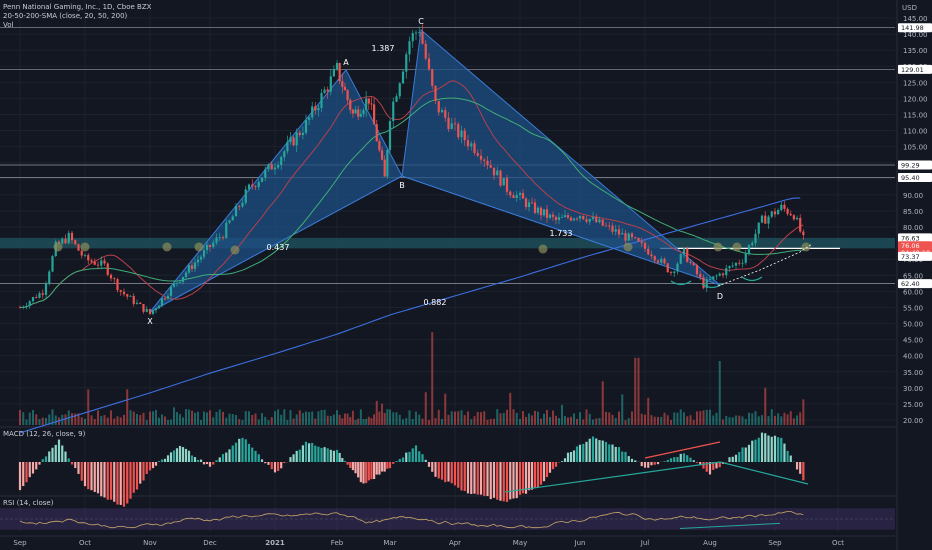  What do you see at coordinates (44, 434) in the screenshot?
I see `macd-legend: MACD (12, 26, close, 9)` at bounding box center [44, 434].